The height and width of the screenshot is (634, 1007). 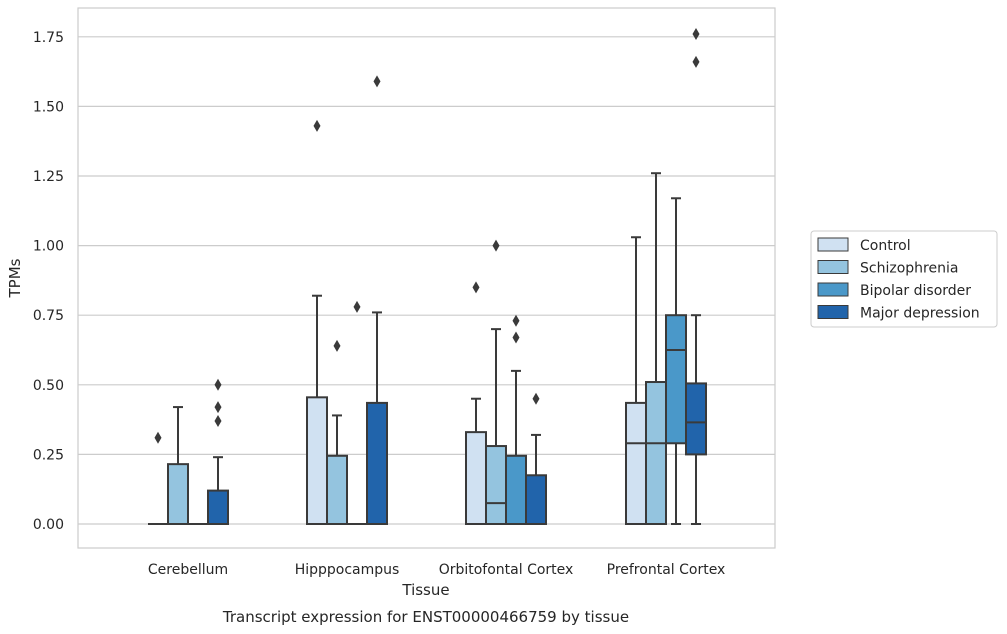 I want to click on y-tick-label: 1.00, so click(x=48, y=247).